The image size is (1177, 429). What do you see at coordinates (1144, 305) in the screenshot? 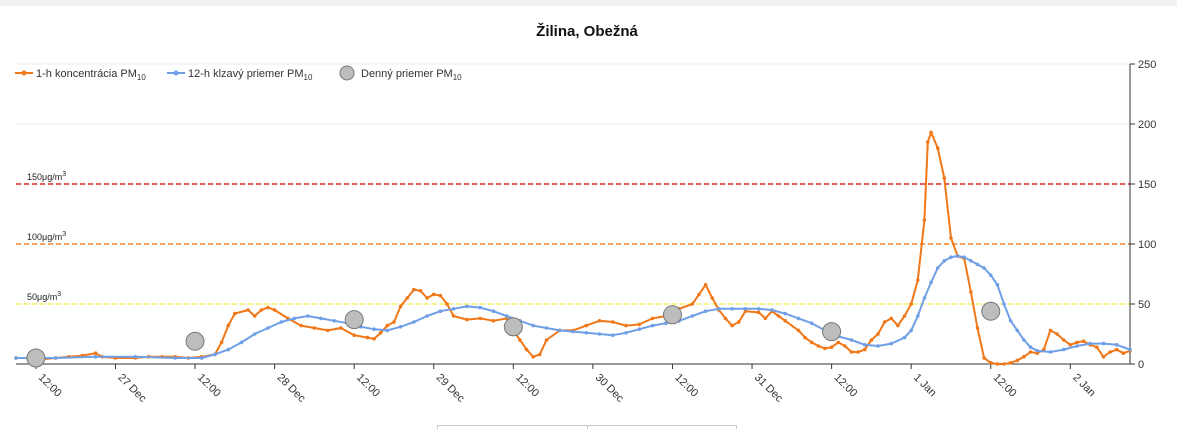
I see `y-tick-label-1: 50` at bounding box center [1144, 305].